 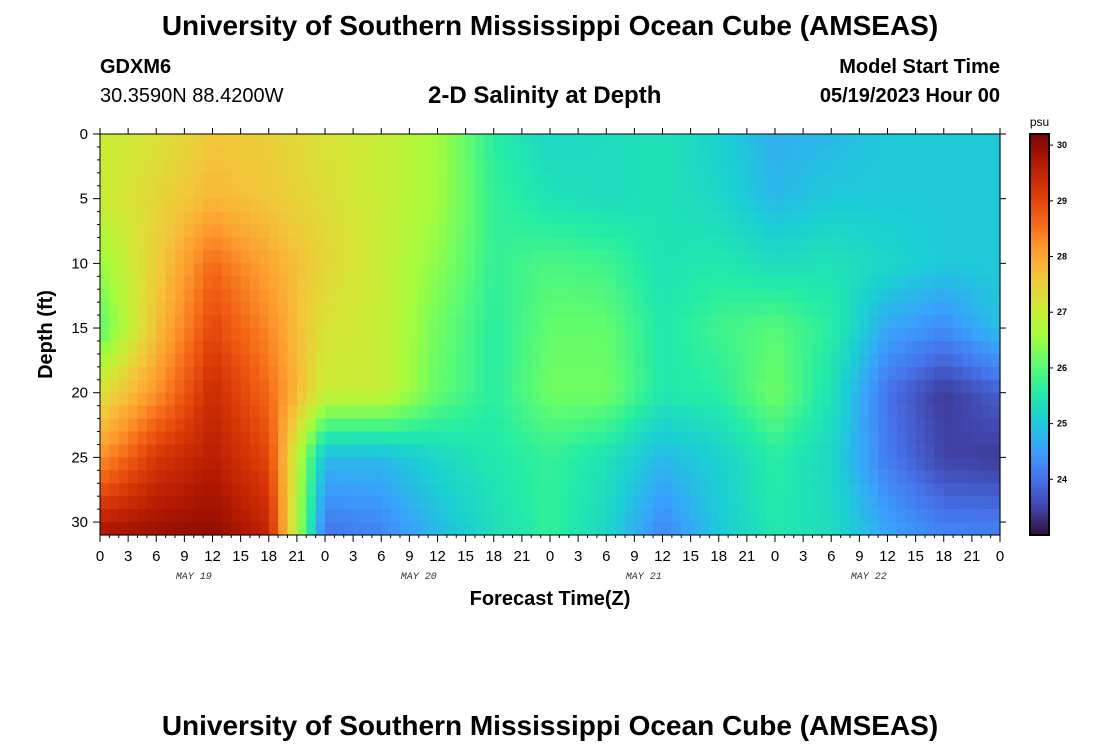 What do you see at coordinates (747, 556) in the screenshot?
I see `x-tick-label: 21` at bounding box center [747, 556].